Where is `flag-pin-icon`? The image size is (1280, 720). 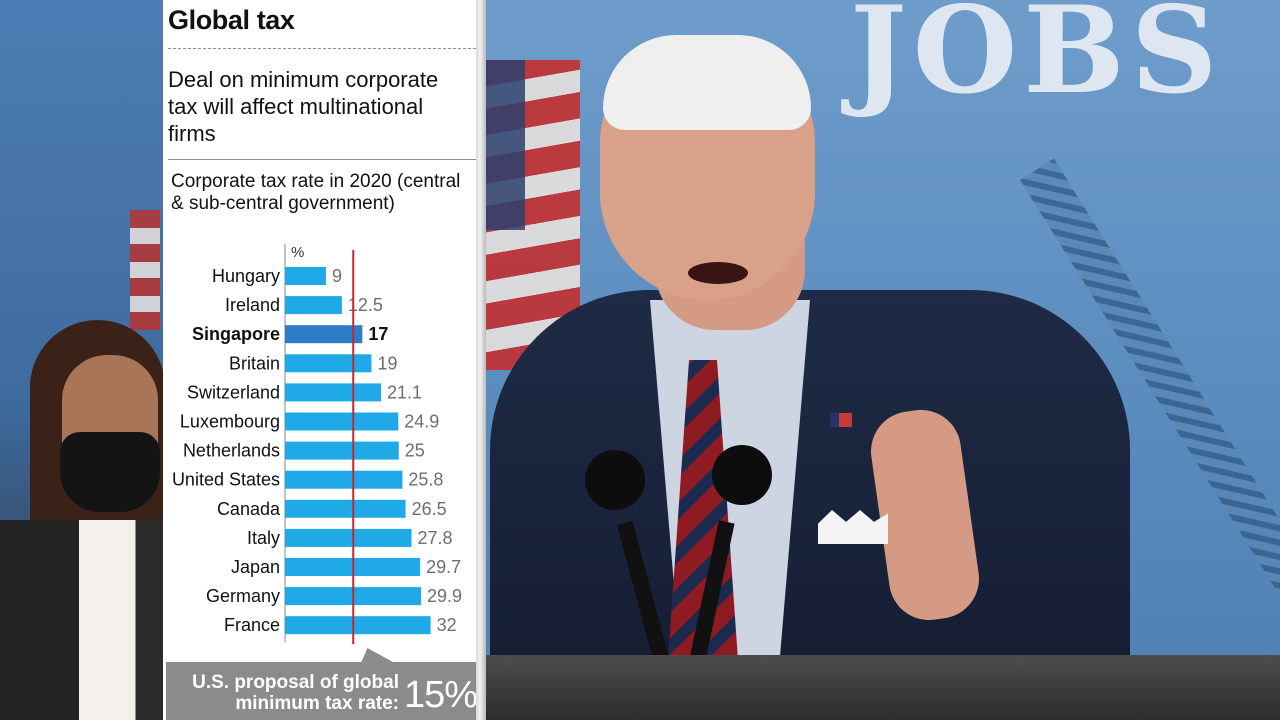 flag-pin-icon is located at coordinates (841, 420).